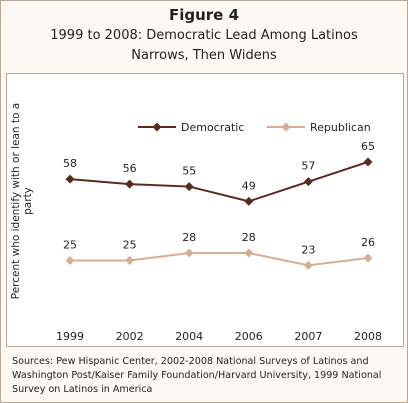 The image size is (408, 403). I want to click on x-tick-2002: 2002, so click(130, 336).